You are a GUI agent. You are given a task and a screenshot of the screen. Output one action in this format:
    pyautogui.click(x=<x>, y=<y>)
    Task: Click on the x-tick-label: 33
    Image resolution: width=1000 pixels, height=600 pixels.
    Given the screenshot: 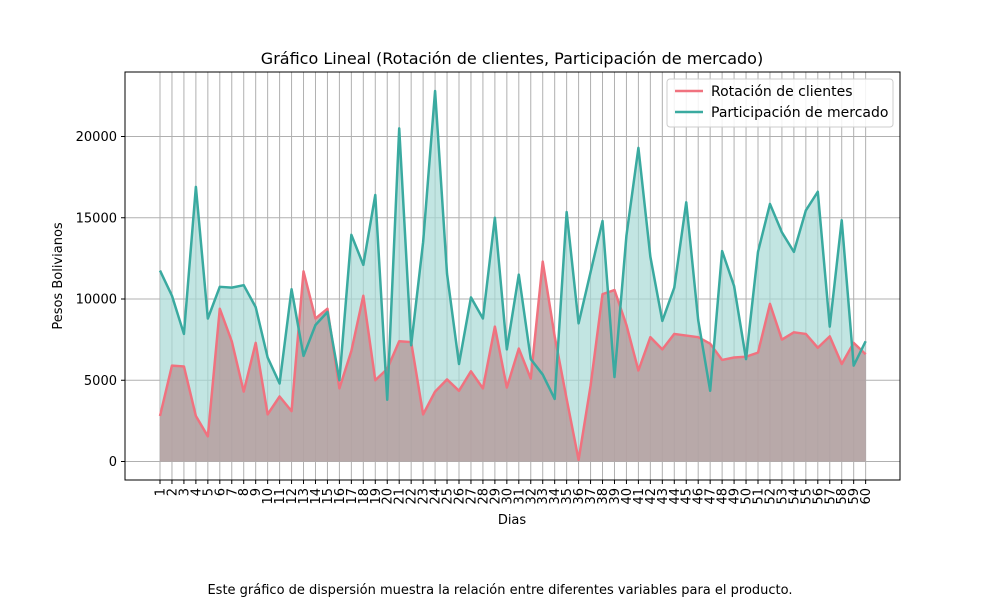 What is the action you would take?
    pyautogui.click(x=543, y=496)
    